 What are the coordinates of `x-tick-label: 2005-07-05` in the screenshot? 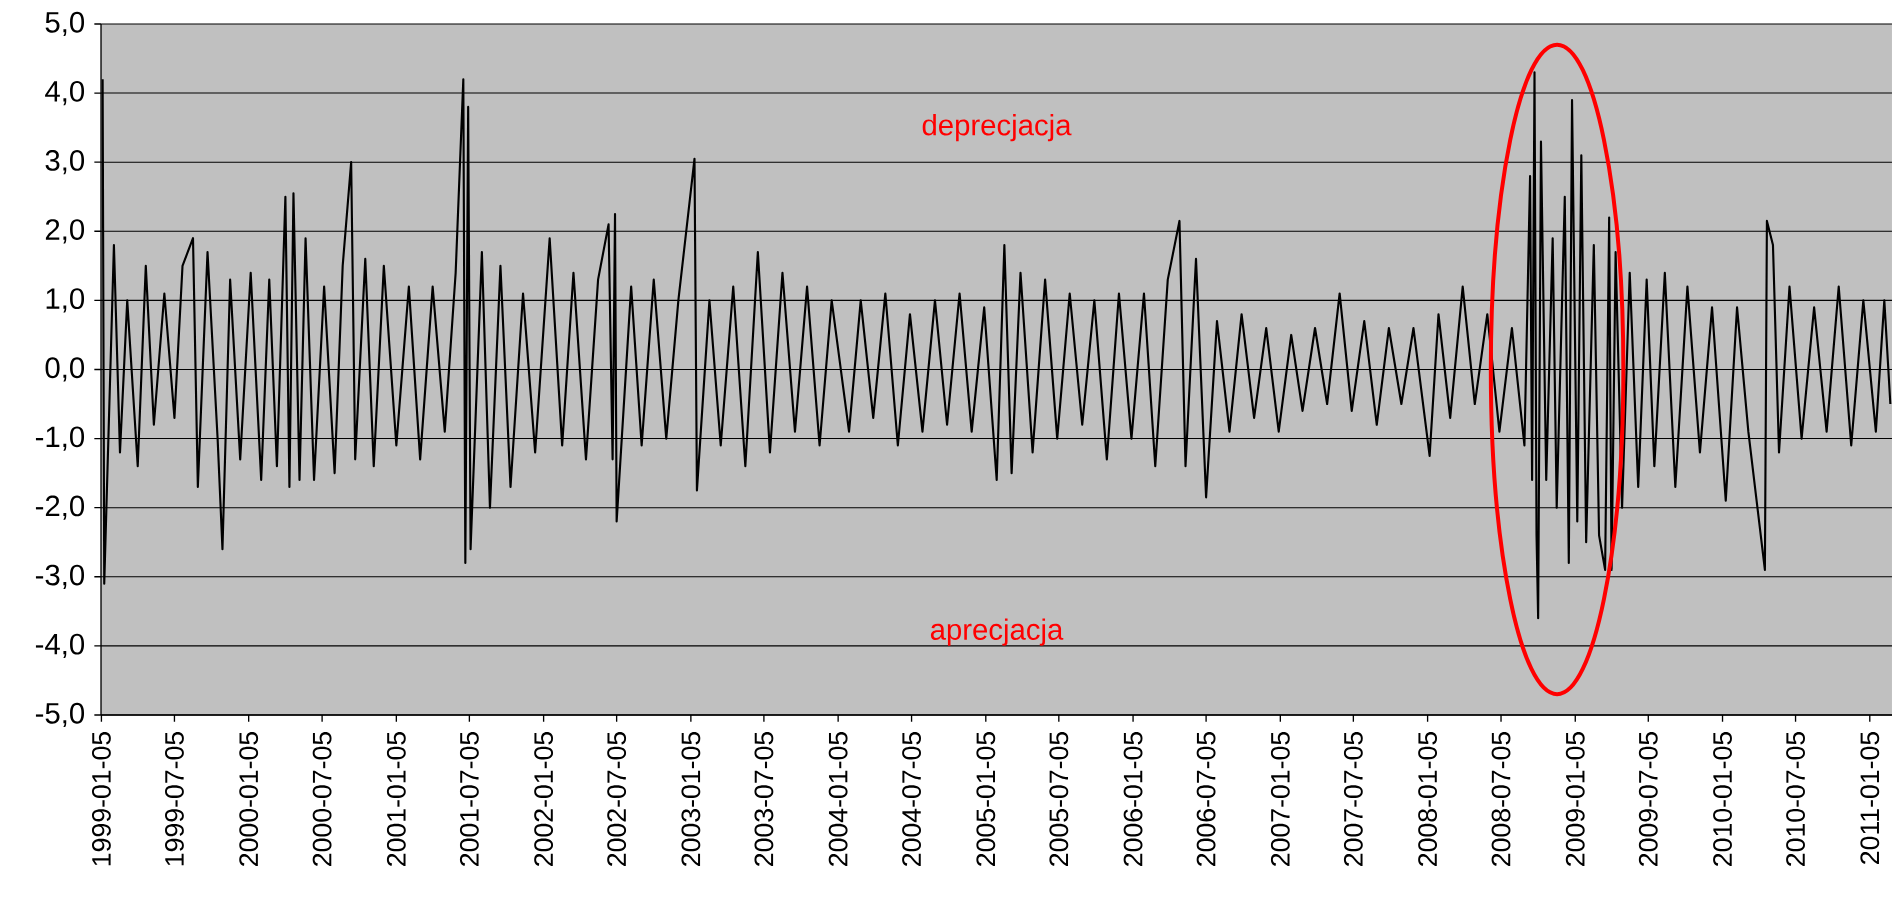 It's located at (1059, 798).